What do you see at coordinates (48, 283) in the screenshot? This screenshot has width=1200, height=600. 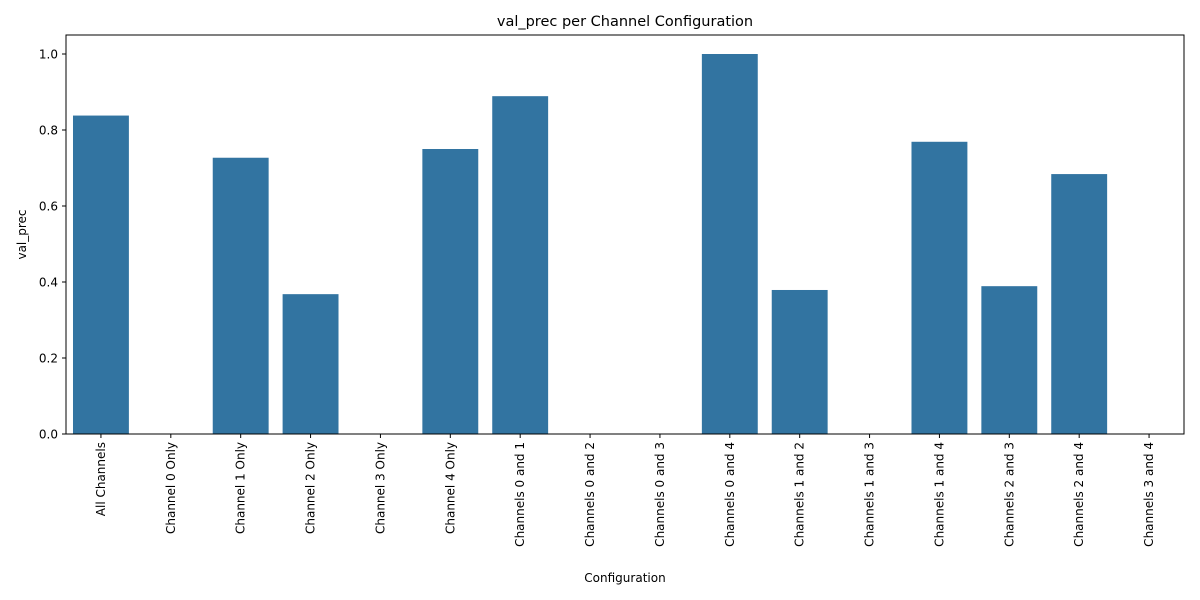 I see `y-tick-label-2: 0.4` at bounding box center [48, 283].